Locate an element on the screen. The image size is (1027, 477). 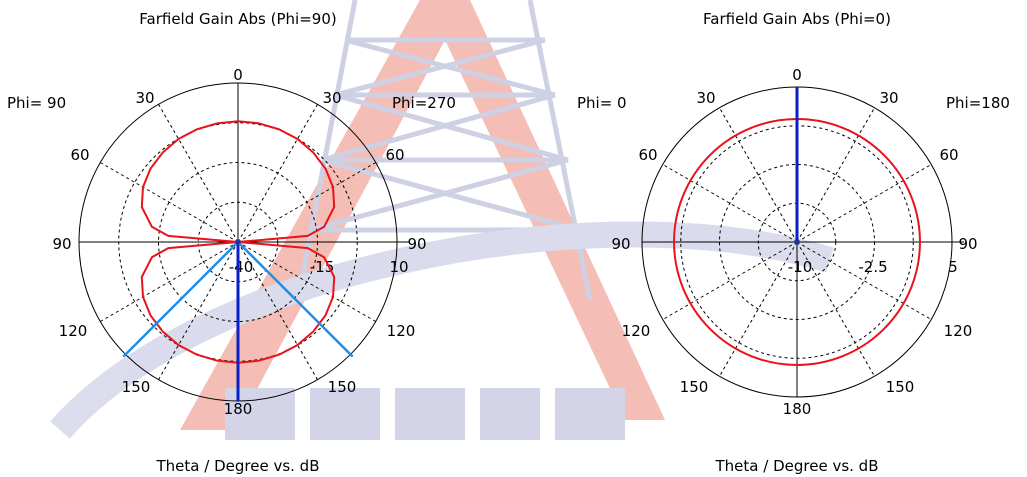
phi-left-label: Phi= 90 is located at coordinates (36, 103).